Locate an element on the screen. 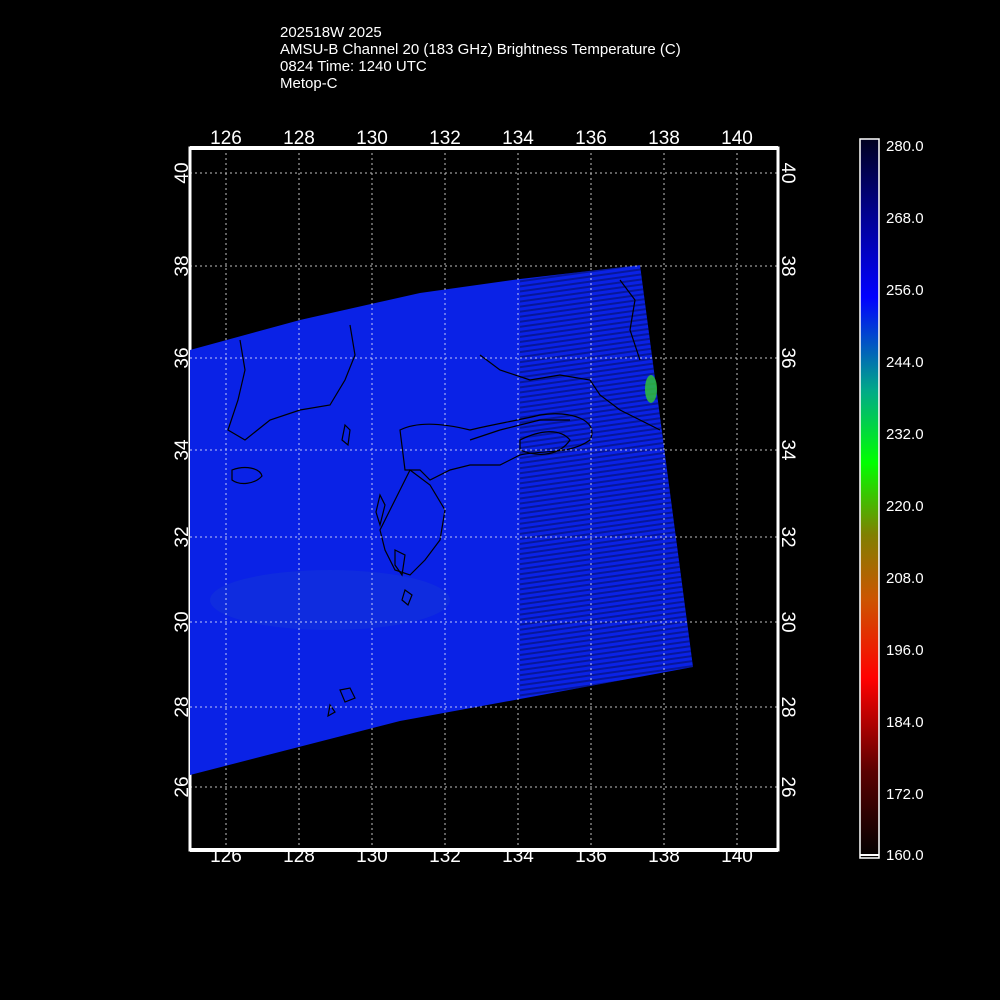 This screenshot has width=1000, height=1000. lat-label-left-38: 38 is located at coordinates (182, 265).